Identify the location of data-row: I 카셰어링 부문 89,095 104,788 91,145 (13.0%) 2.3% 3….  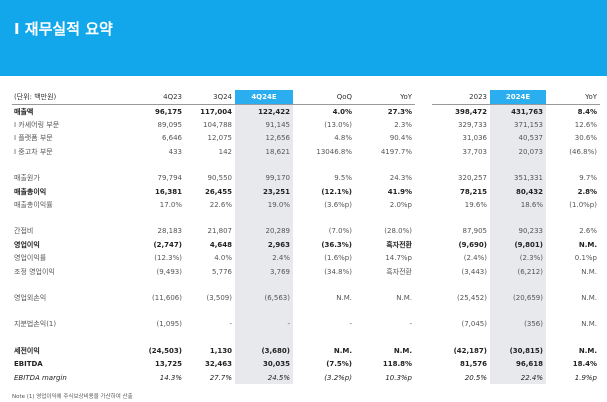
(306, 125).